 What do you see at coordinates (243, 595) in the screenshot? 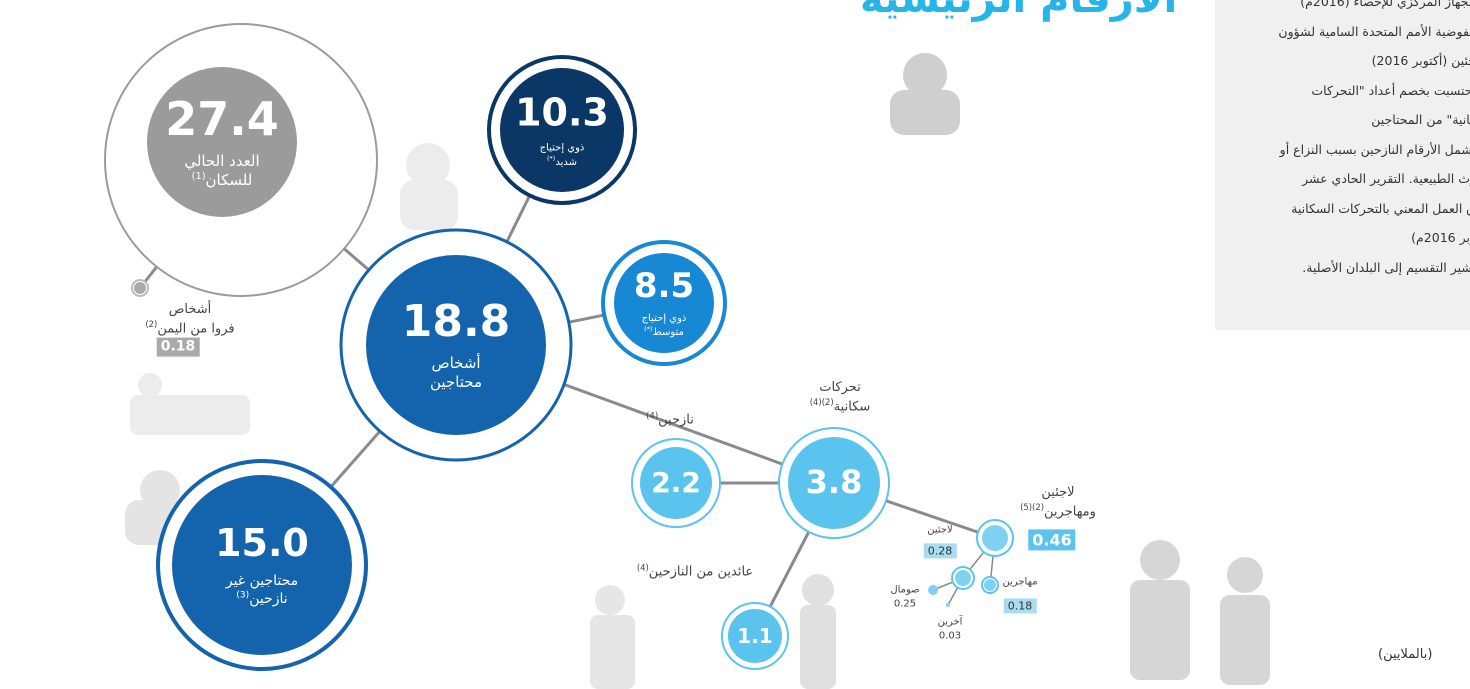
I see `footnote-mark: (3)` at bounding box center [243, 595].